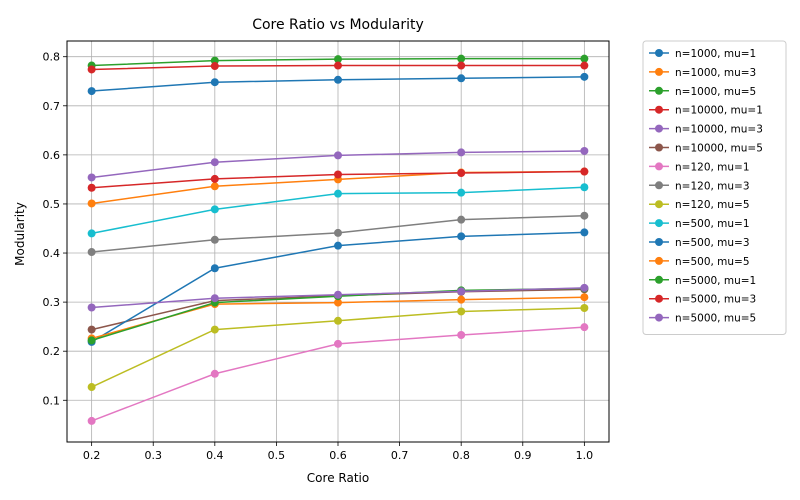 The image size is (800, 500). I want to click on x-tick-label: 0.4, so click(215, 455).